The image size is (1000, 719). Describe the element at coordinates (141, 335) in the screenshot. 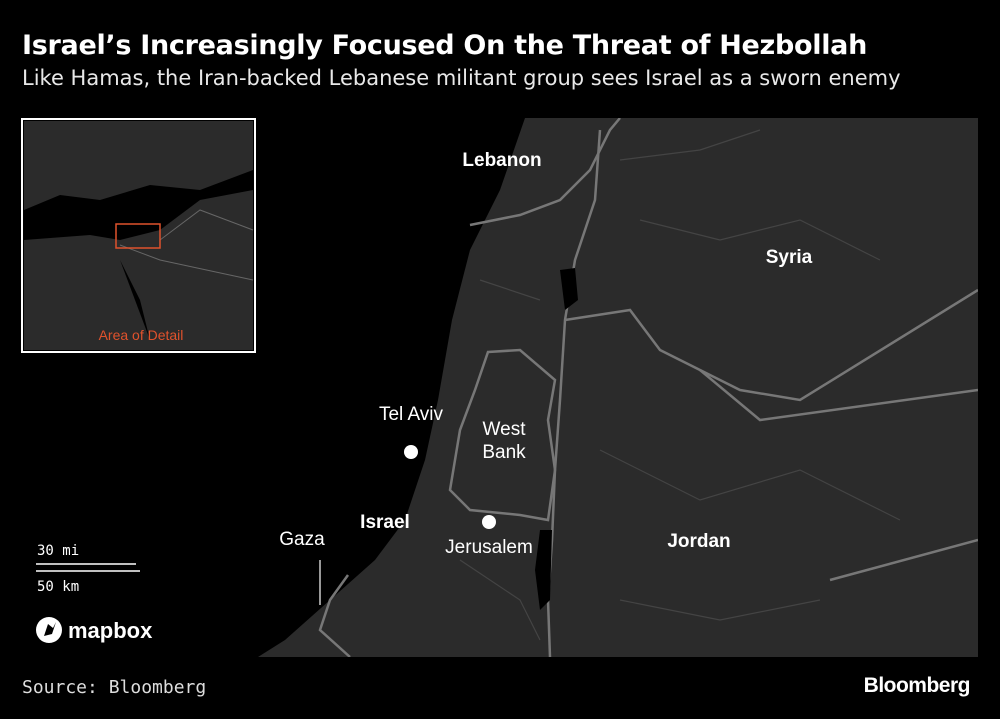

I see `inset-label: Area of Detail` at that location.